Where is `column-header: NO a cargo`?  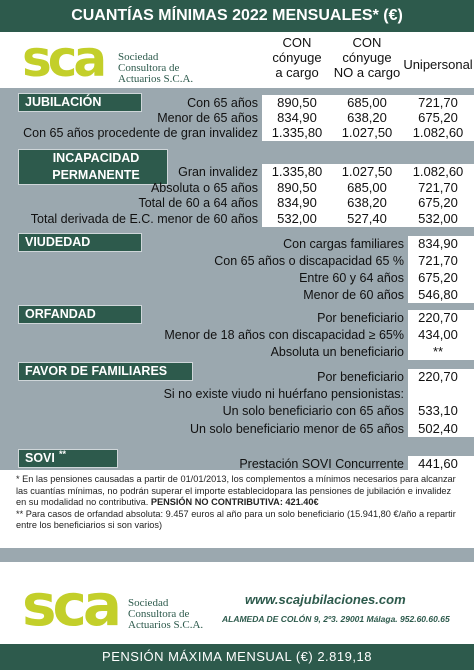
column-header: NO a cargo is located at coordinates (367, 72).